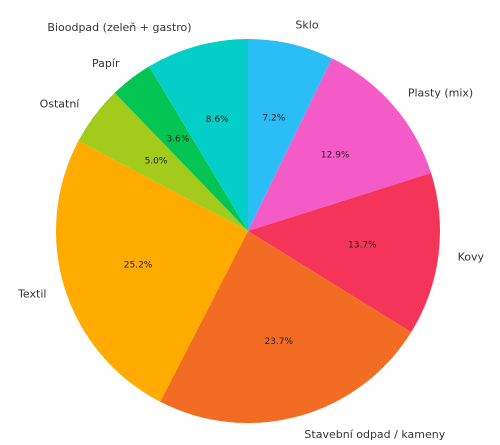  What do you see at coordinates (138, 265) in the screenshot?
I see `pie-percent-label-textil: 25.2%` at bounding box center [138, 265].